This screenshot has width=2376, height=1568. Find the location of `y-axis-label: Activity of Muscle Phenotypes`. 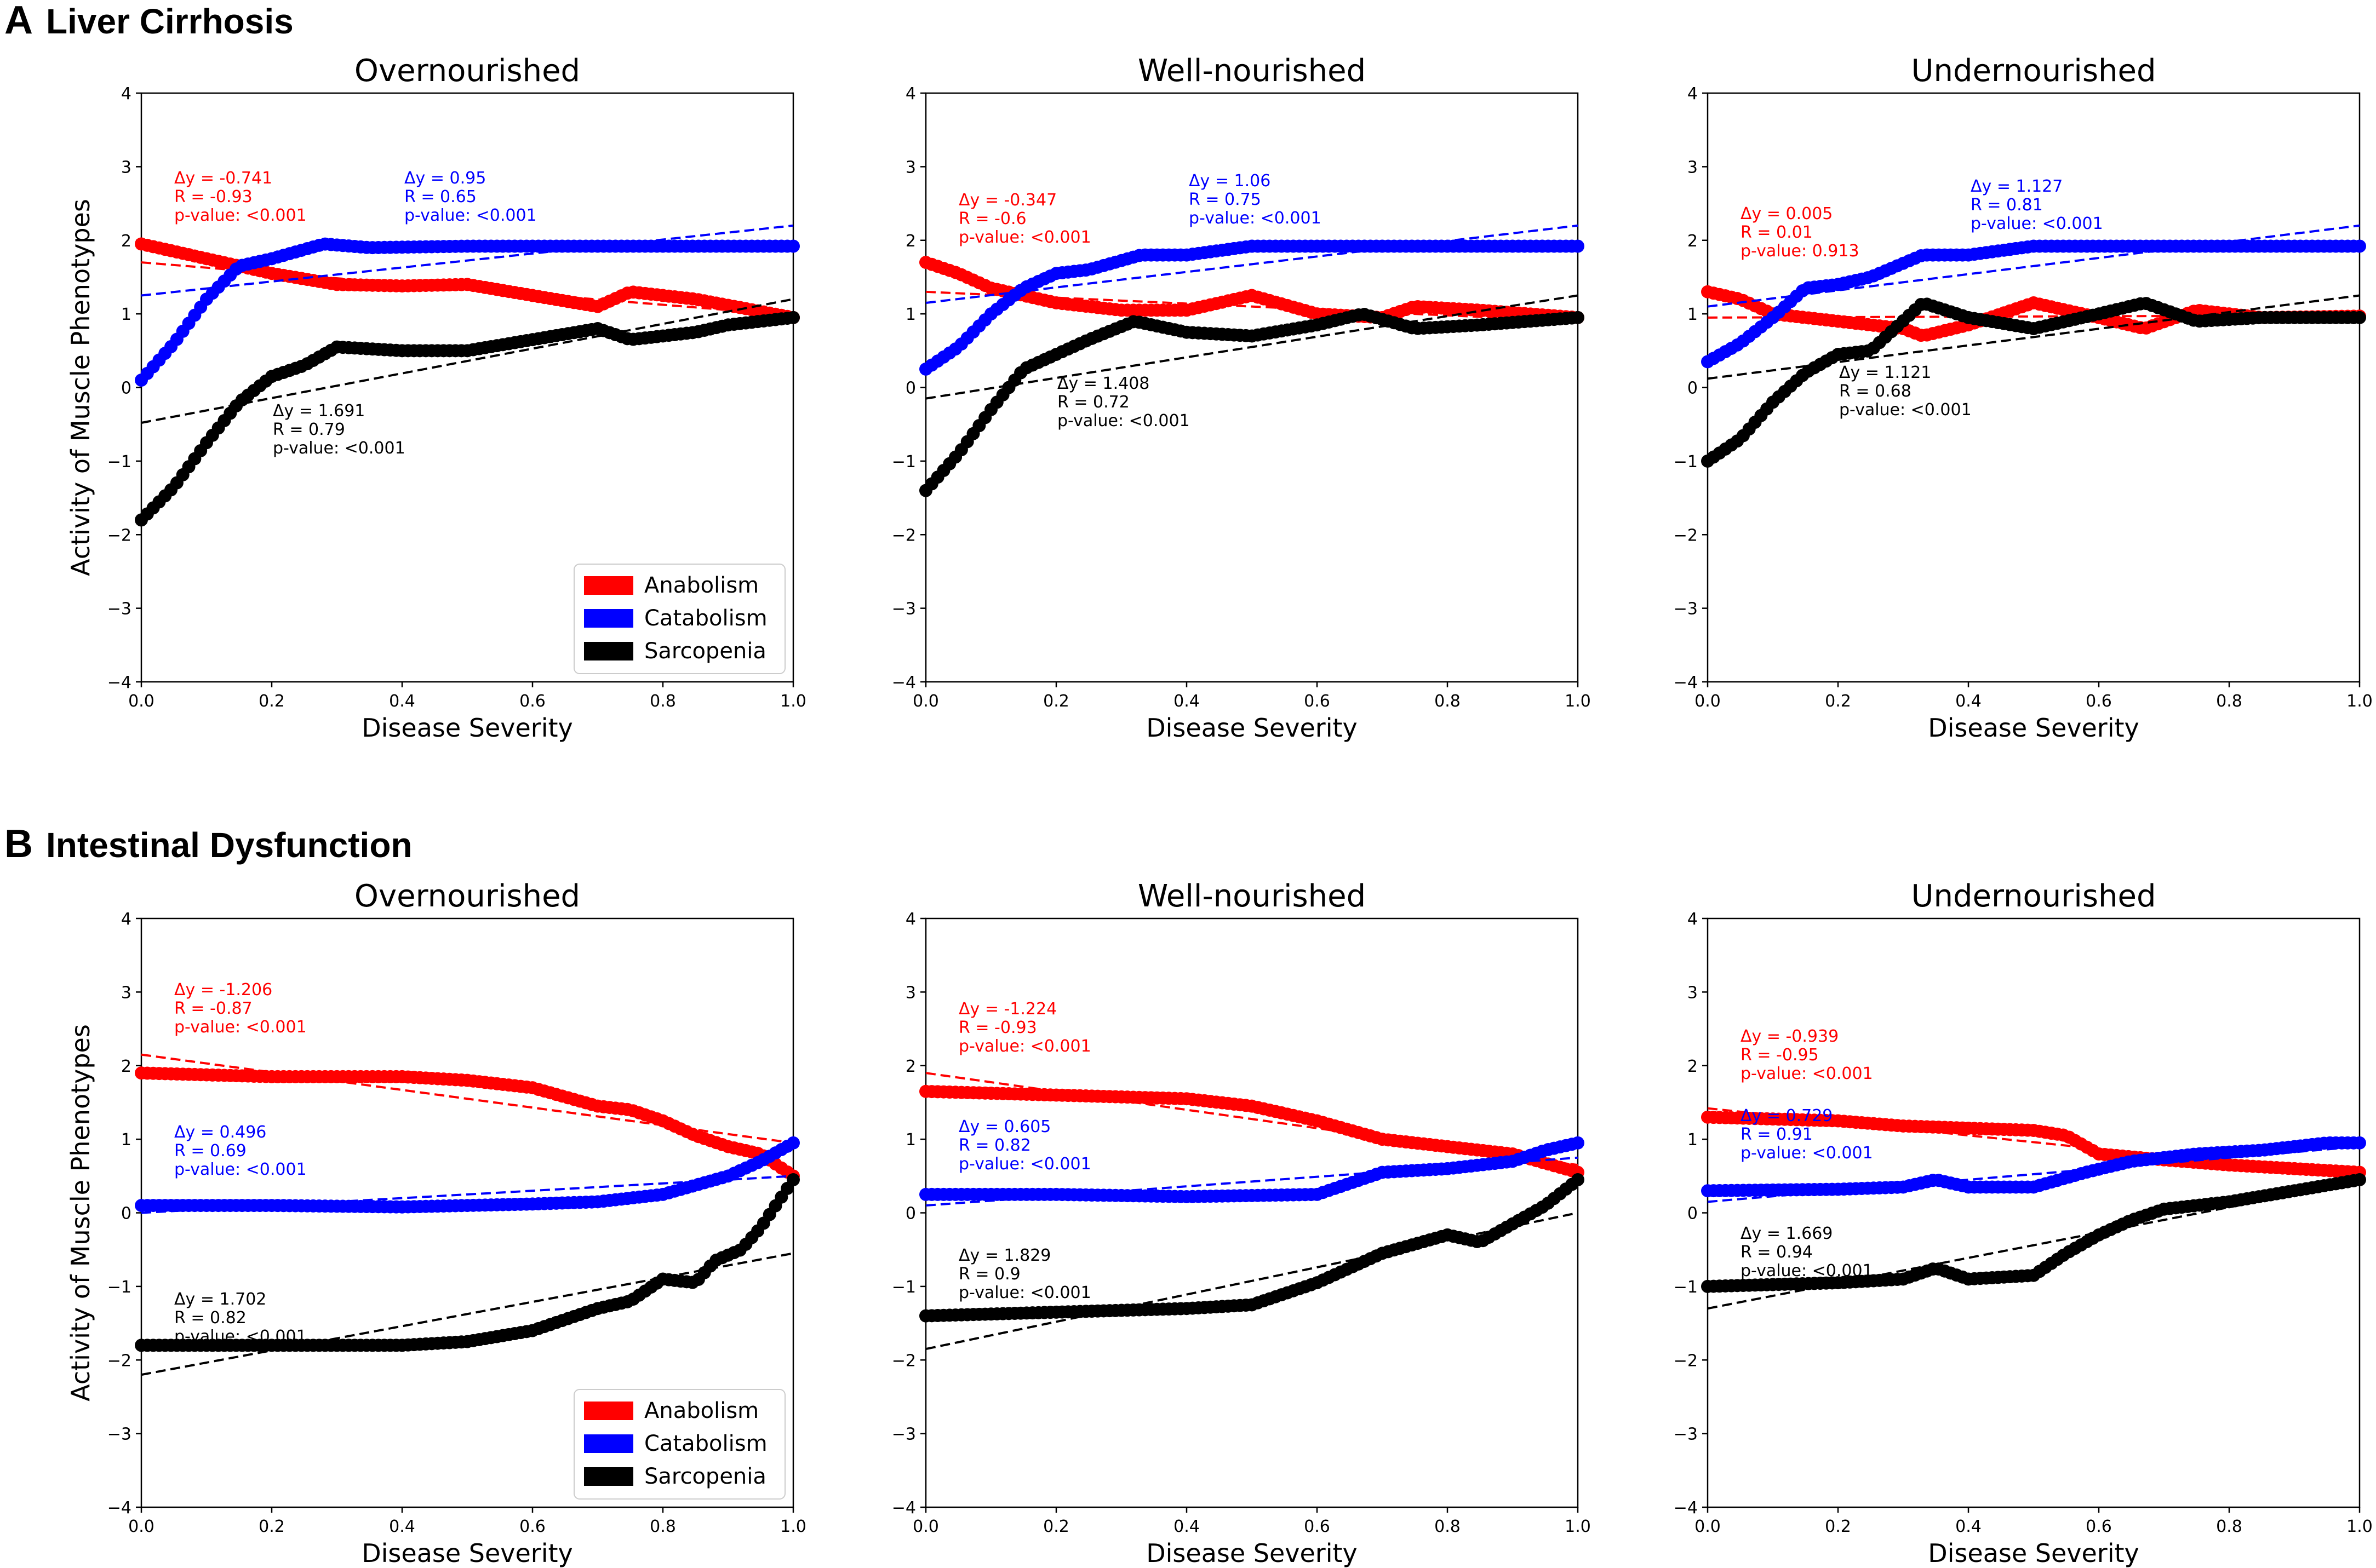

y-axis-label: Activity of Muscle Phenotypes is located at coordinates (80, 1213).